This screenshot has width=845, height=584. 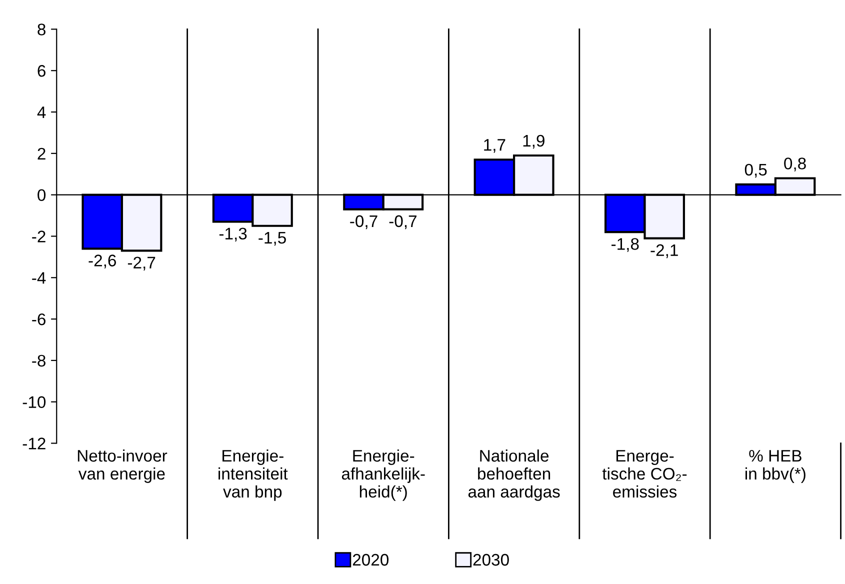 What do you see at coordinates (644, 474) in the screenshot?
I see `x-tick-label: Energe- tische CO₂- emissies` at bounding box center [644, 474].